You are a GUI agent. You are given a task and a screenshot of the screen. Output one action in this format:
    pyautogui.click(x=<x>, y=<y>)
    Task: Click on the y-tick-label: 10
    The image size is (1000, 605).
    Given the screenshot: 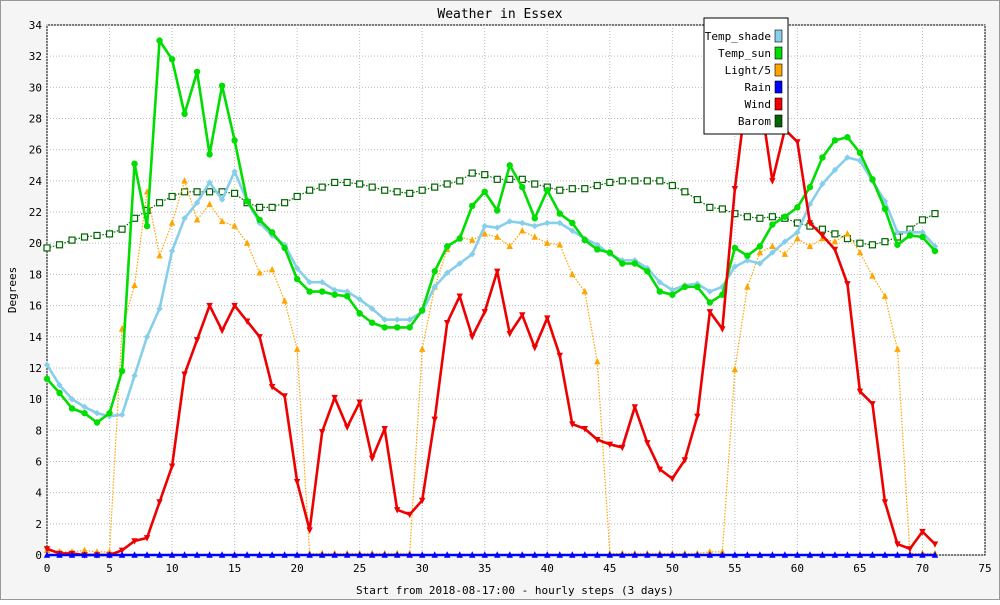 What is the action you would take?
    pyautogui.click(x=35, y=399)
    